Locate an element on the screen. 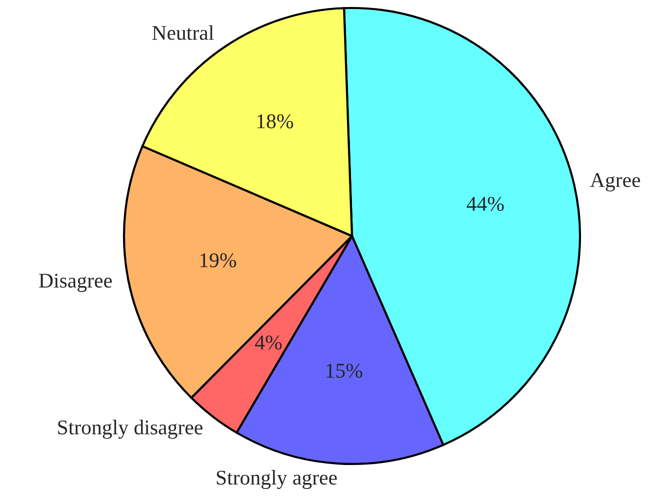  data-label: 18% is located at coordinates (275, 121).